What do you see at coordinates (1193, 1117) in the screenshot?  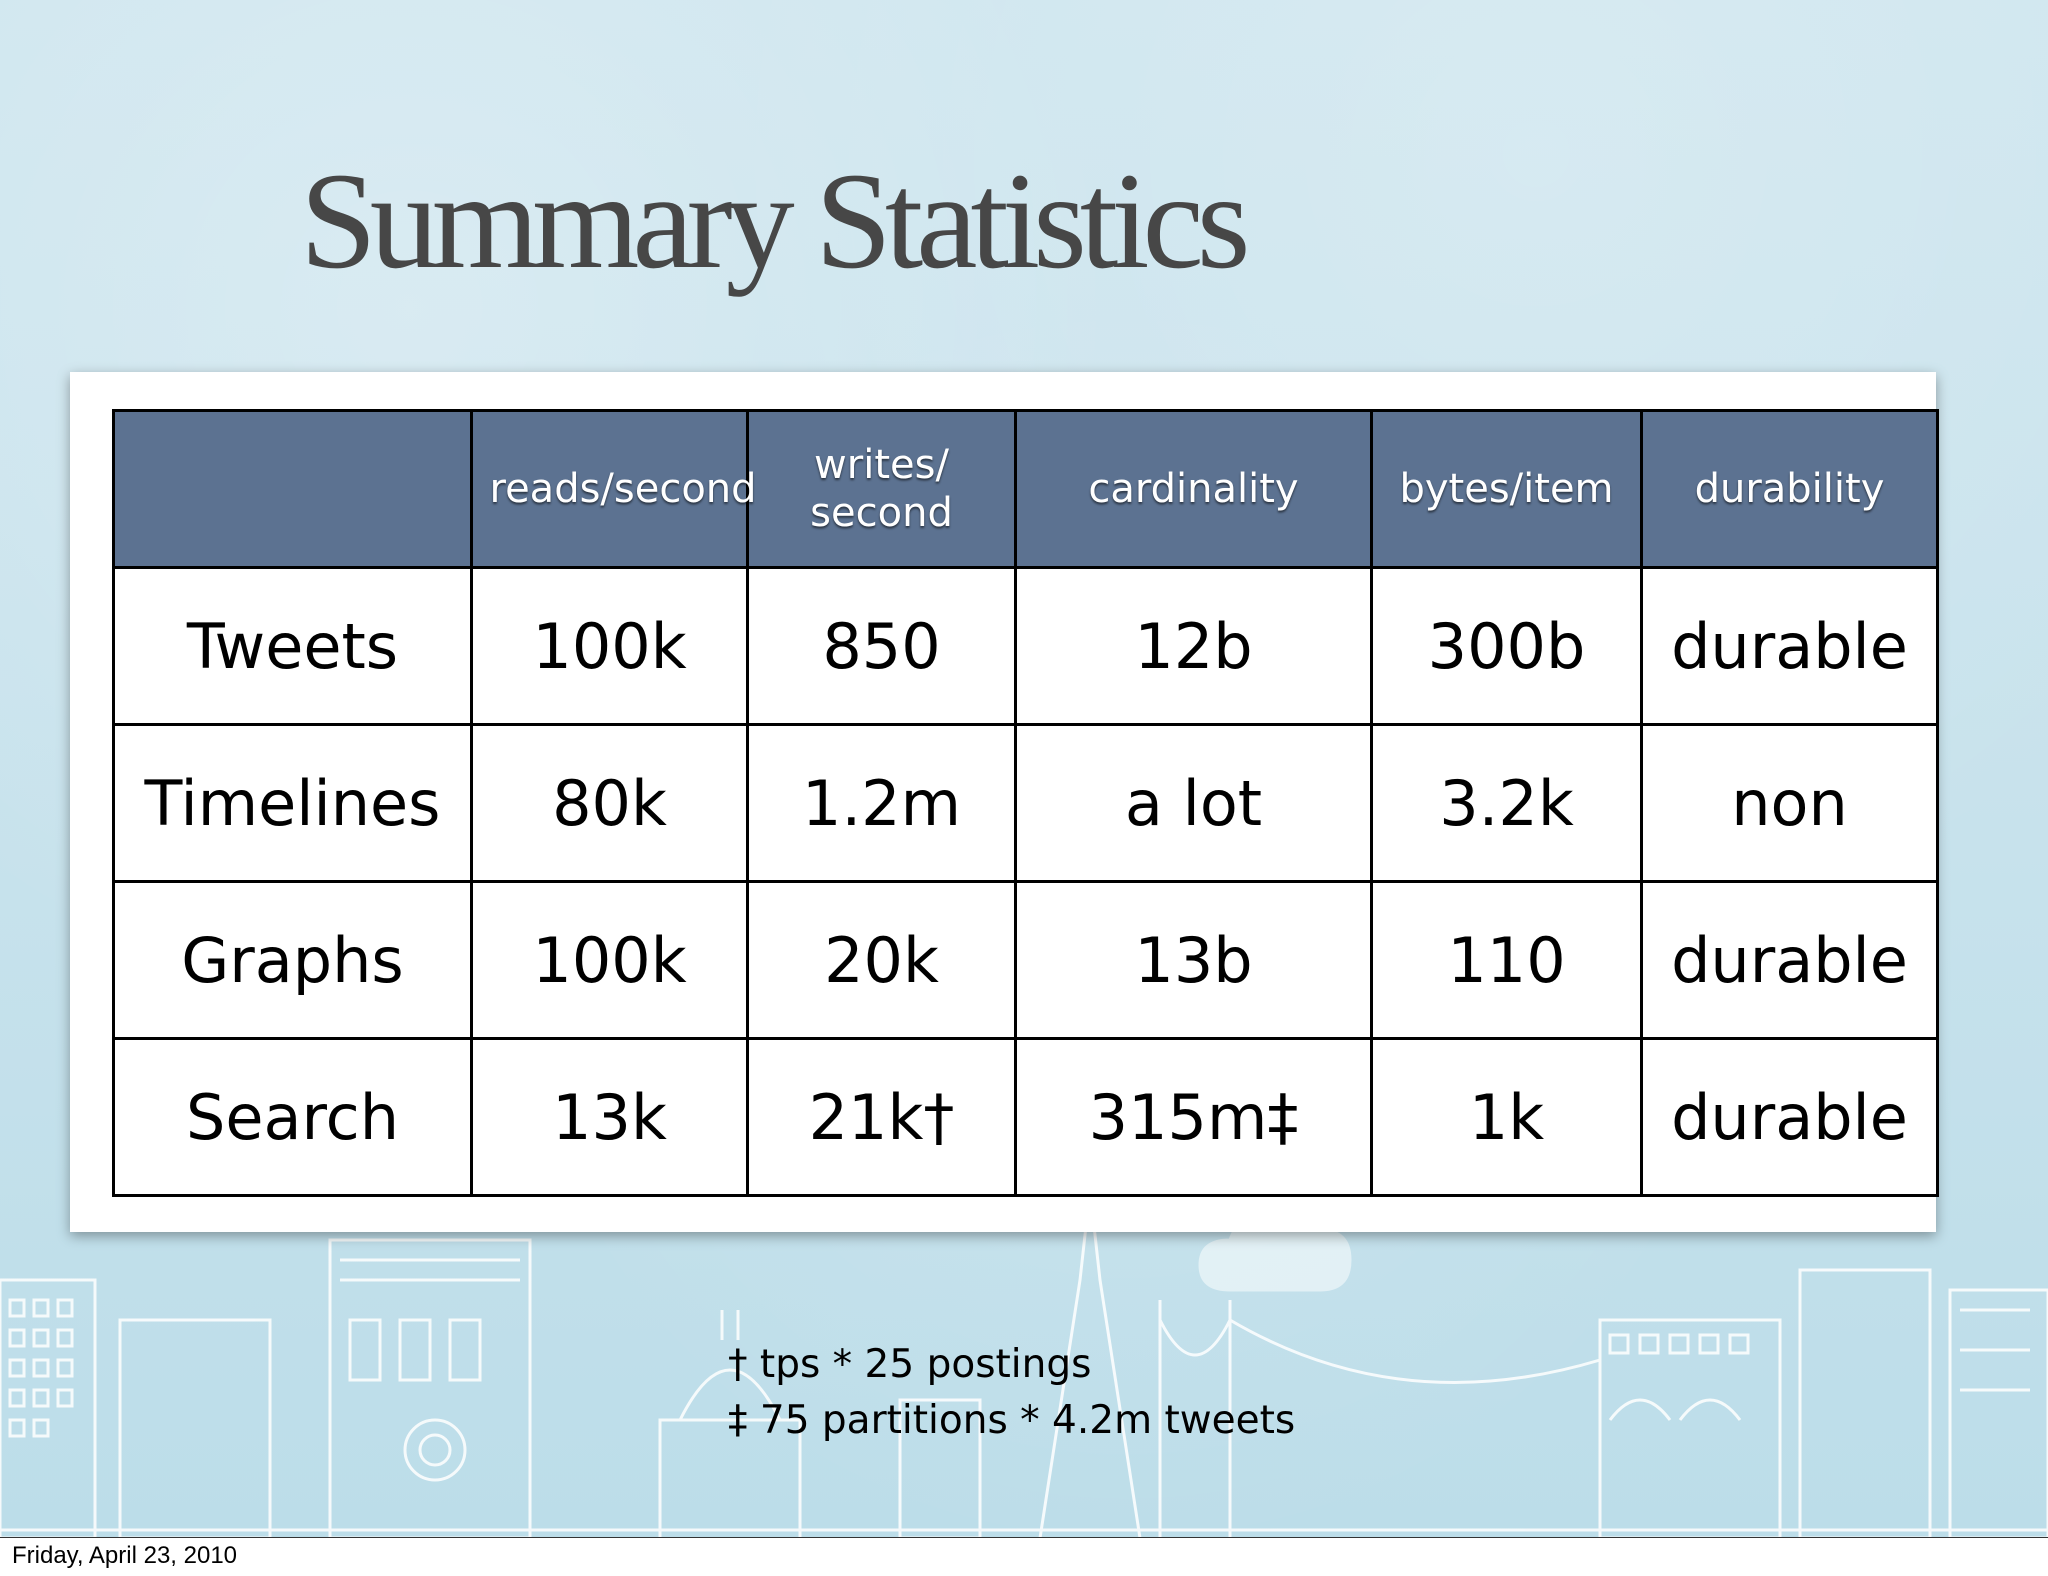 I see `cardinality-cell: 315m‡` at bounding box center [1193, 1117].